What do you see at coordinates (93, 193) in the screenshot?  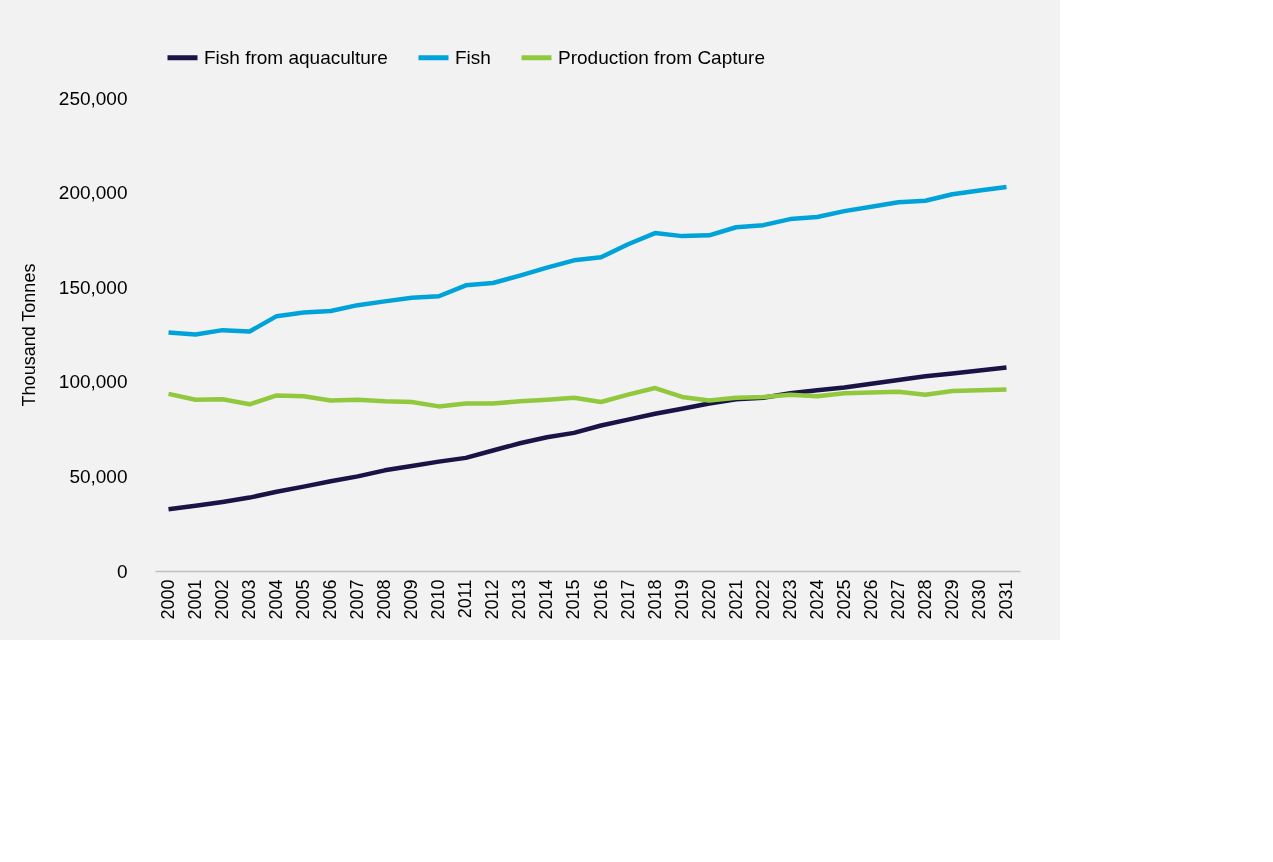 I see `y-tick-label: 200,000` at bounding box center [93, 193].